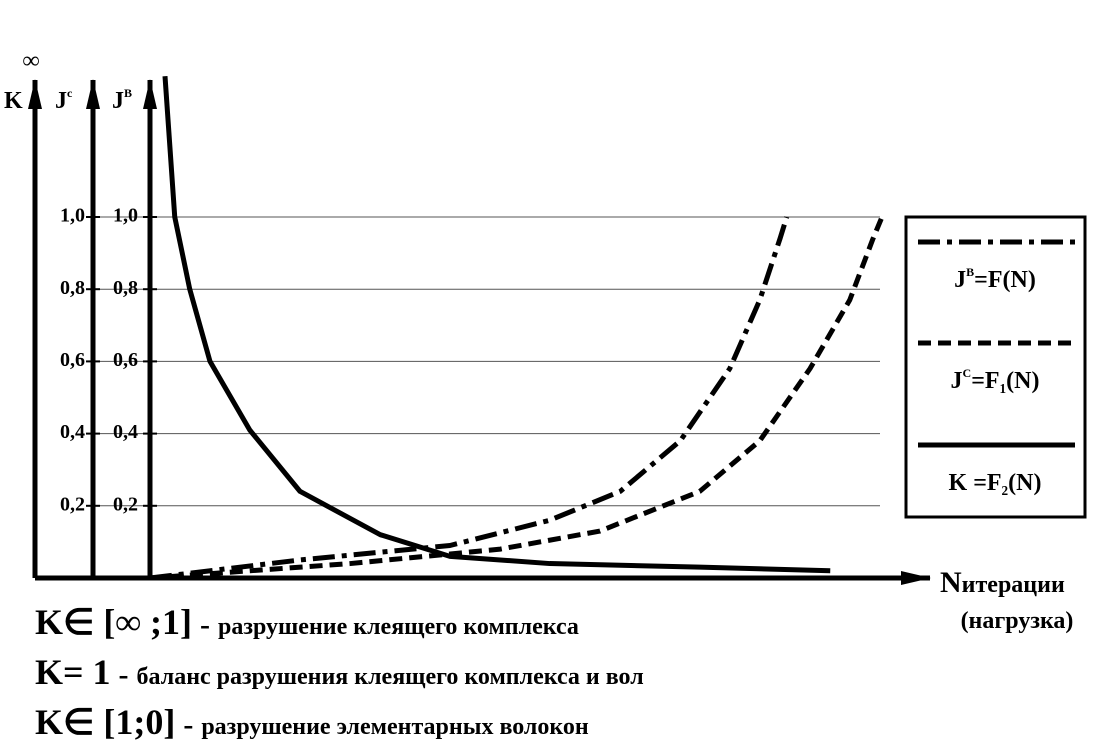 The height and width of the screenshot is (748, 1099). I want to click on label: JC=F1(N), so click(995, 381).